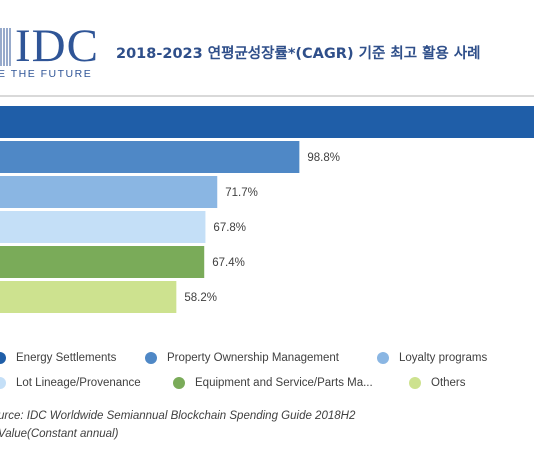 Image resolution: width=534 pixels, height=451 pixels. I want to click on header-divider, so click(267, 96).